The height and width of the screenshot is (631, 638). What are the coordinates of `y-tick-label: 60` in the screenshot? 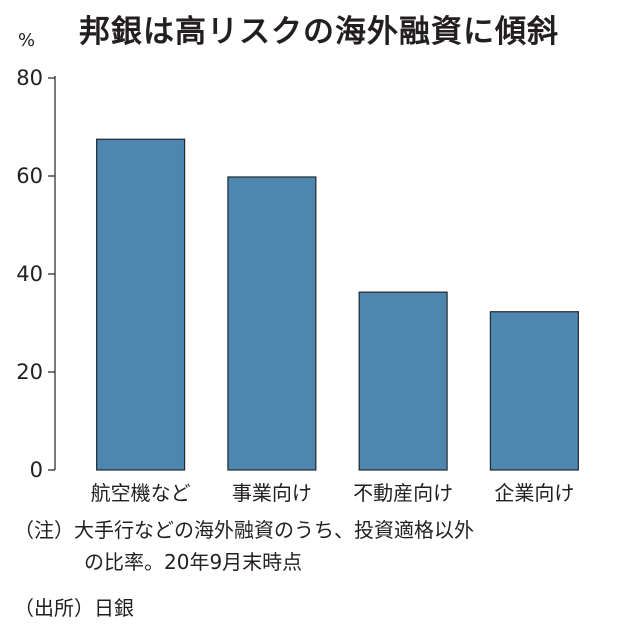 It's located at (29, 176).